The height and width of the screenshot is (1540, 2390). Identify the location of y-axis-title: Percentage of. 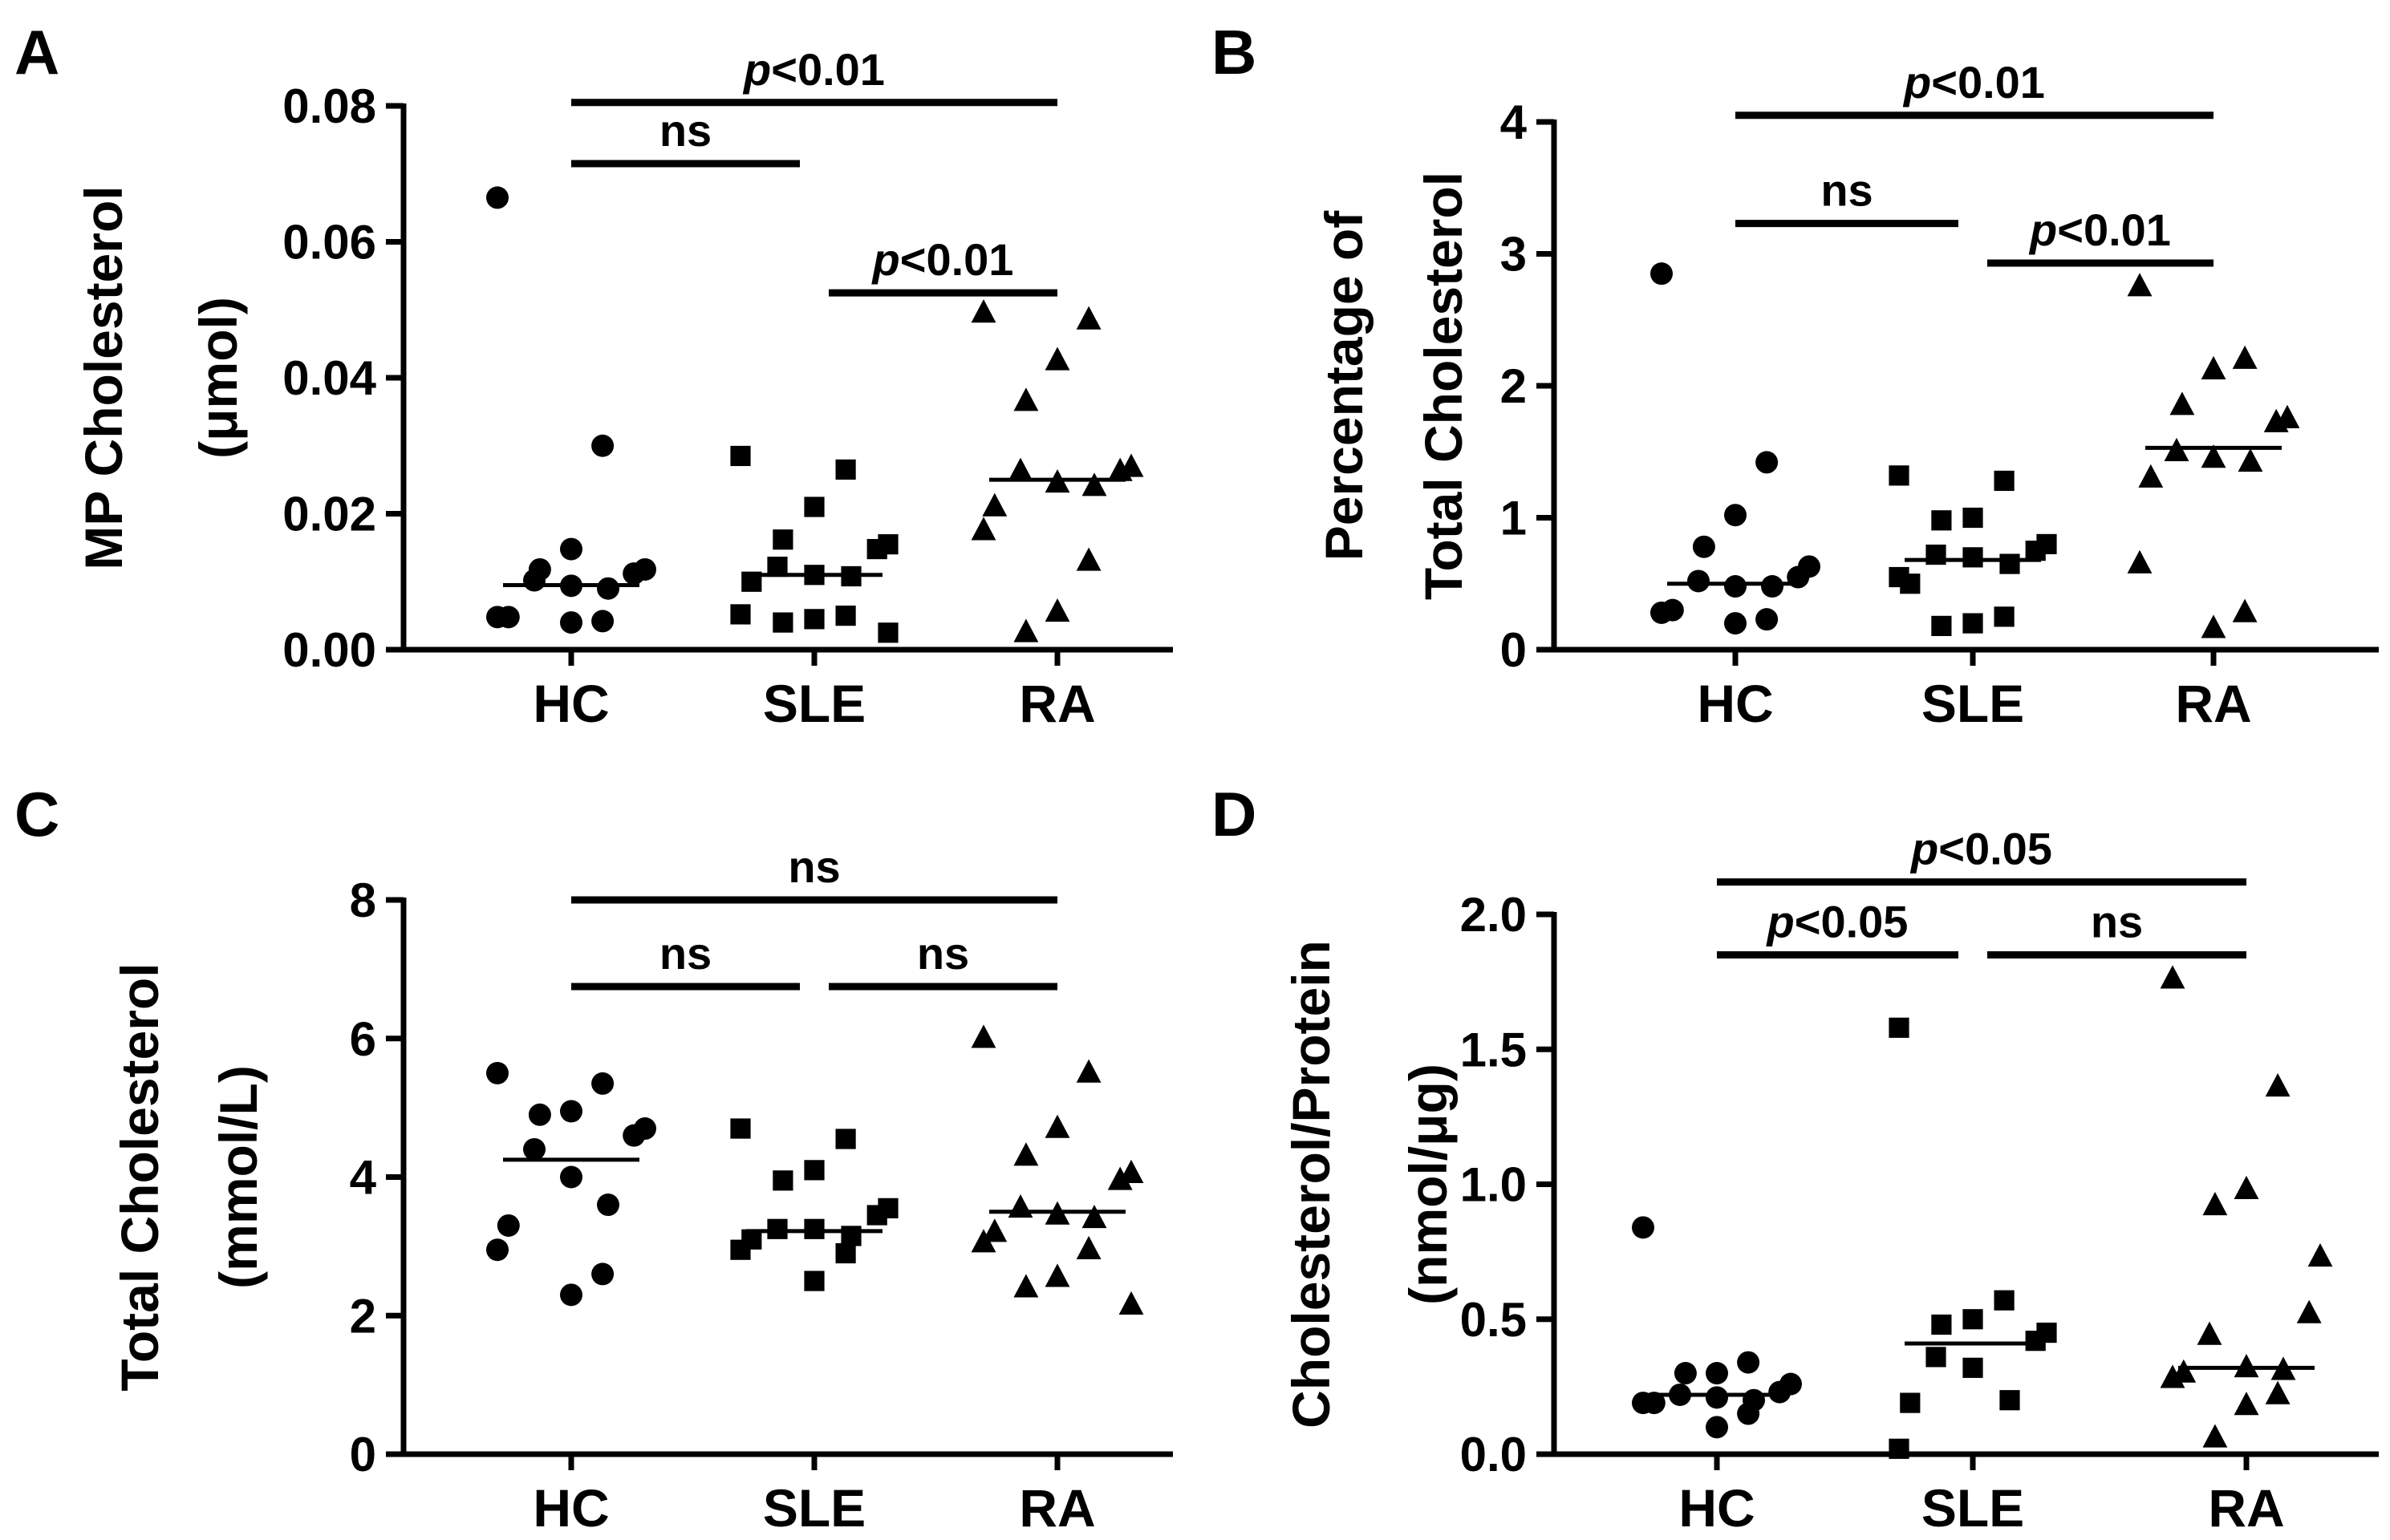
(1344, 385).